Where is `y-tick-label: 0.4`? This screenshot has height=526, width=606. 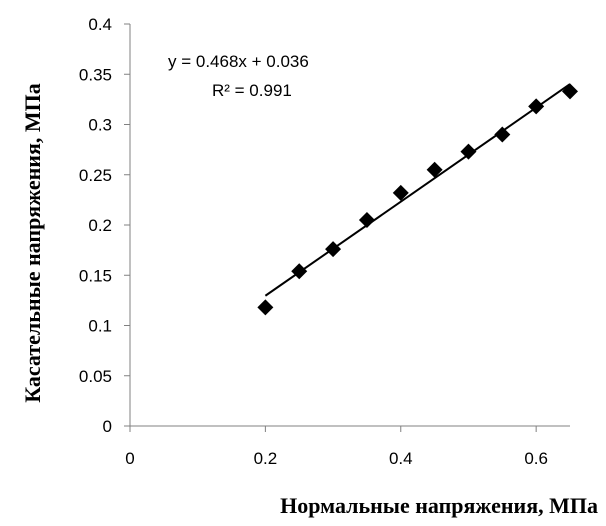 y-tick-label: 0.4 is located at coordinates (100, 24).